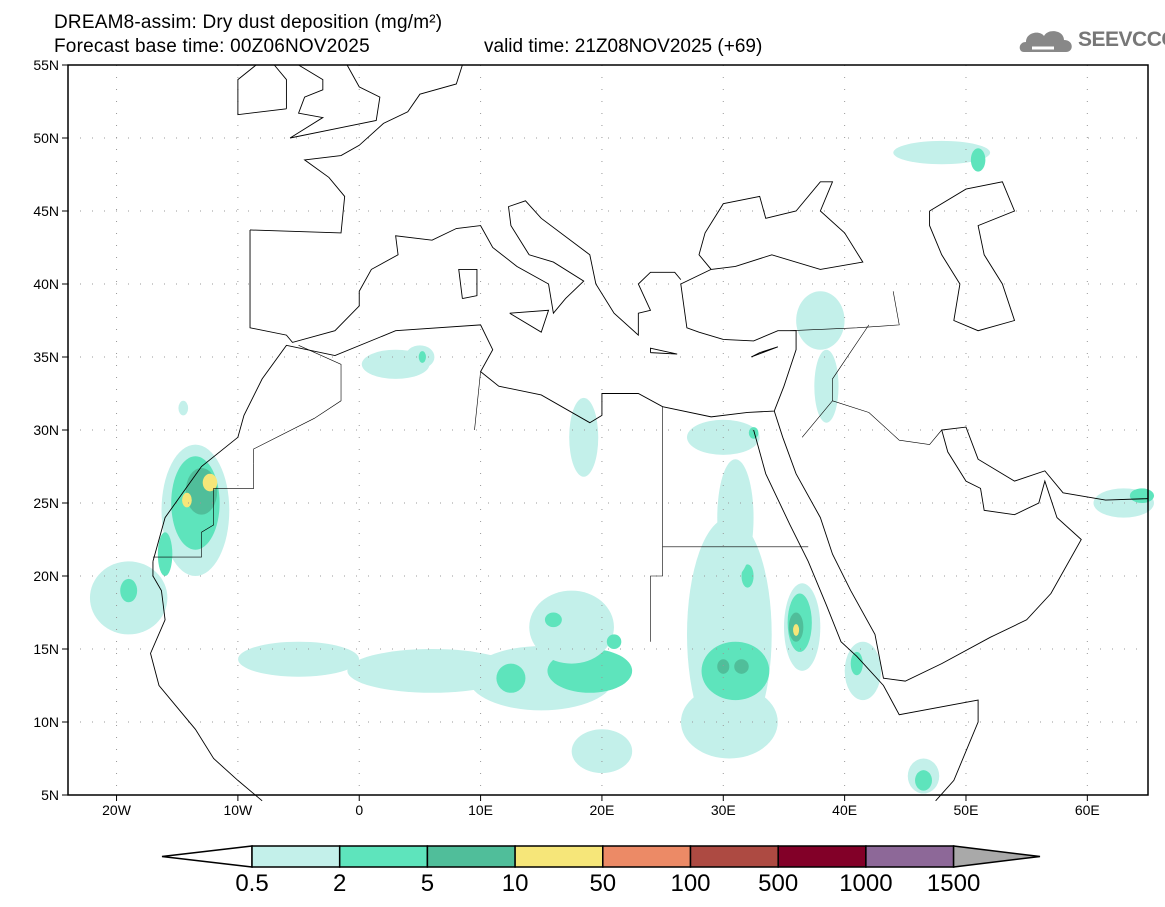 The height and width of the screenshot is (907, 1165). I want to click on lat-label: 20N, so click(46, 576).